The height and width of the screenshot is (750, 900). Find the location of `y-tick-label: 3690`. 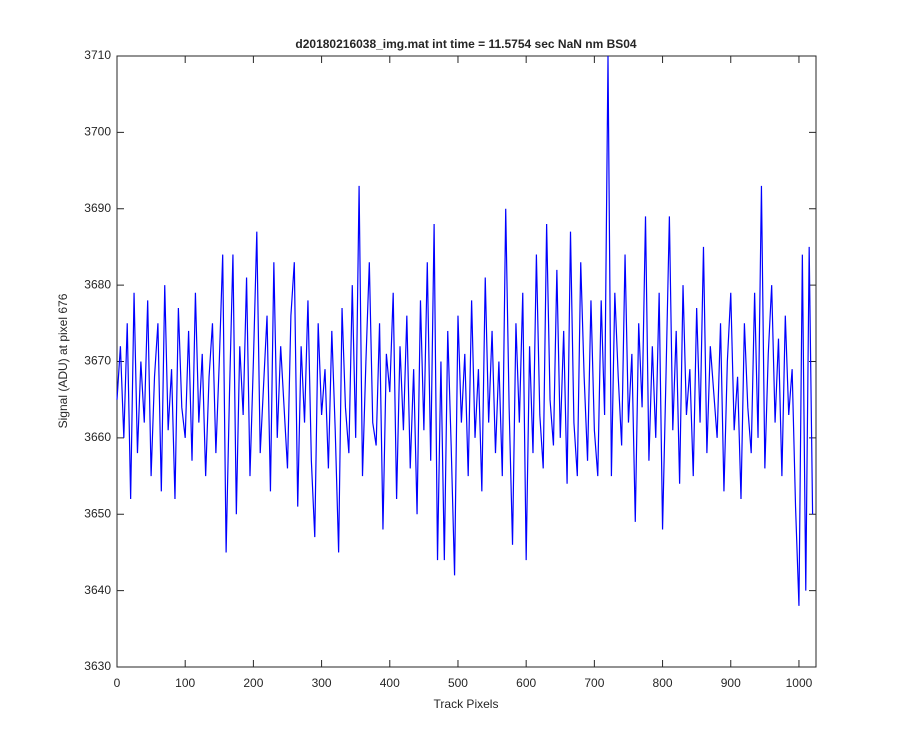

y-tick-label: 3690 is located at coordinates (97, 208).